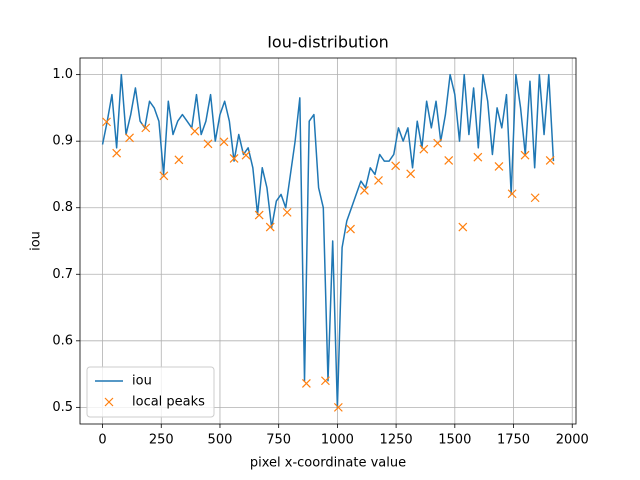 The width and height of the screenshot is (640, 480). I want to click on x-tick-label: 500, so click(220, 440).